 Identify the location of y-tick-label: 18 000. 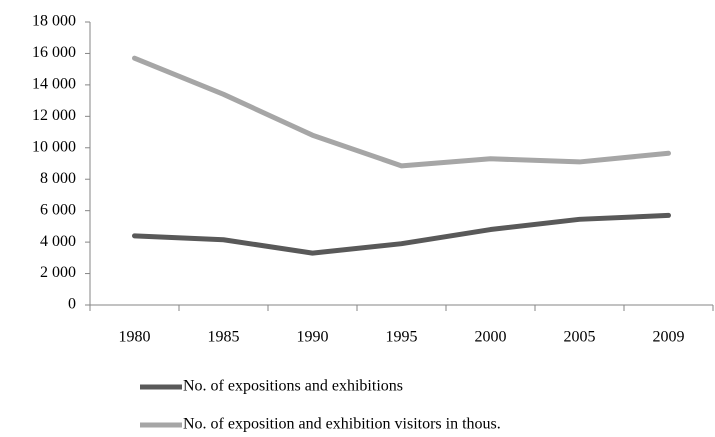
(54, 21).